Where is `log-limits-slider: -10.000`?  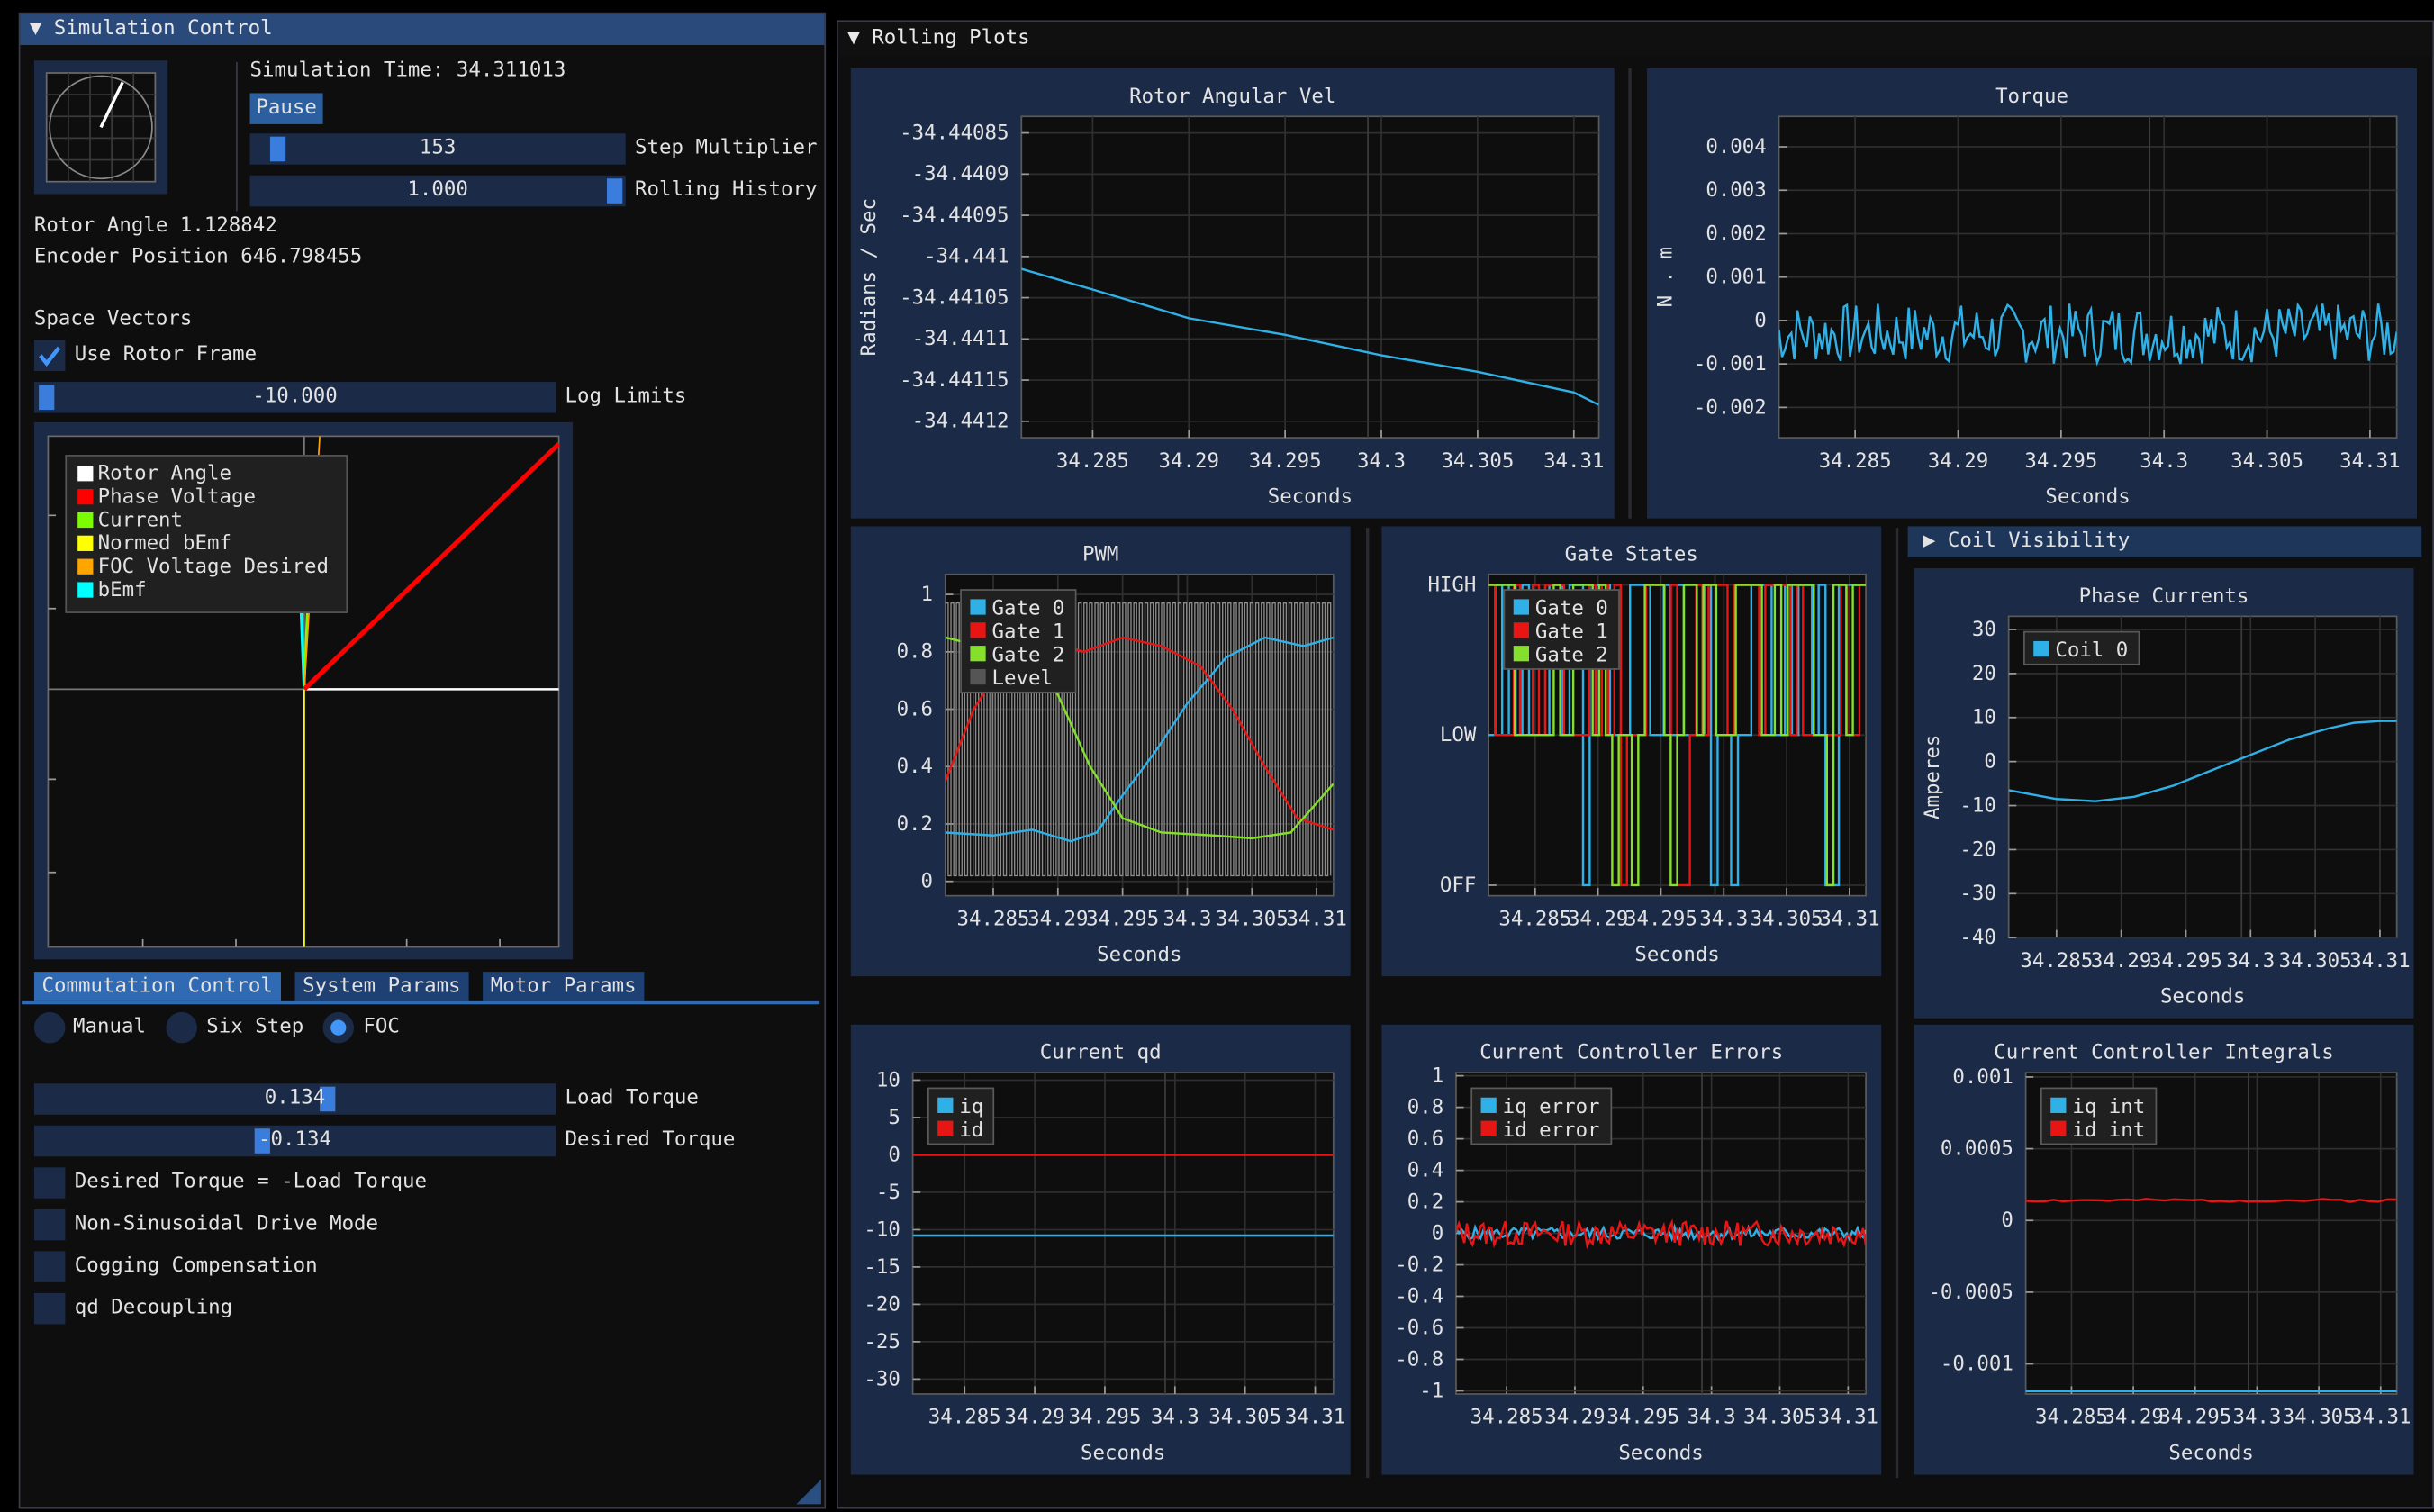
log-limits-slider: -10.000 is located at coordinates (294, 397).